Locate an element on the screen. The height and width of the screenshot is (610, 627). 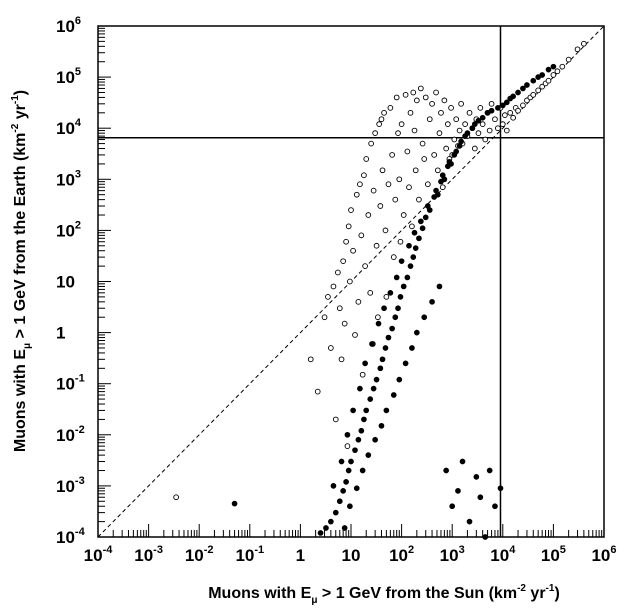
y-tick-label: 10 is located at coordinates (65, 282).